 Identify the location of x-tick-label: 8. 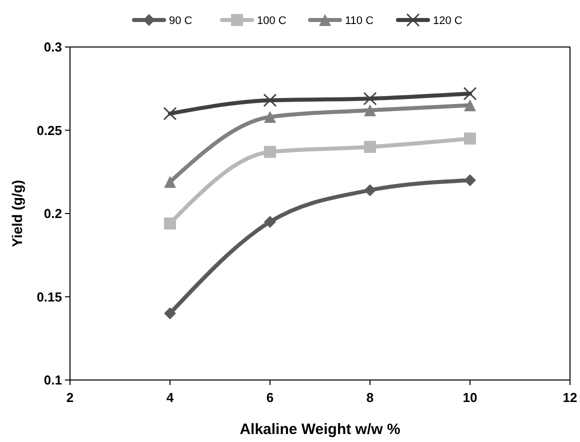
(370, 397).